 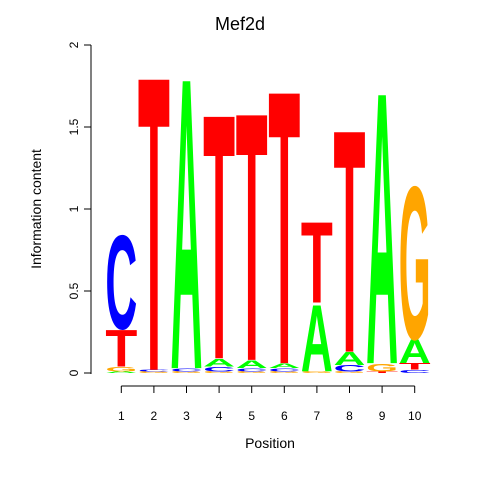 What do you see at coordinates (74, 208) in the screenshot?
I see `y-tick-label: 1` at bounding box center [74, 208].